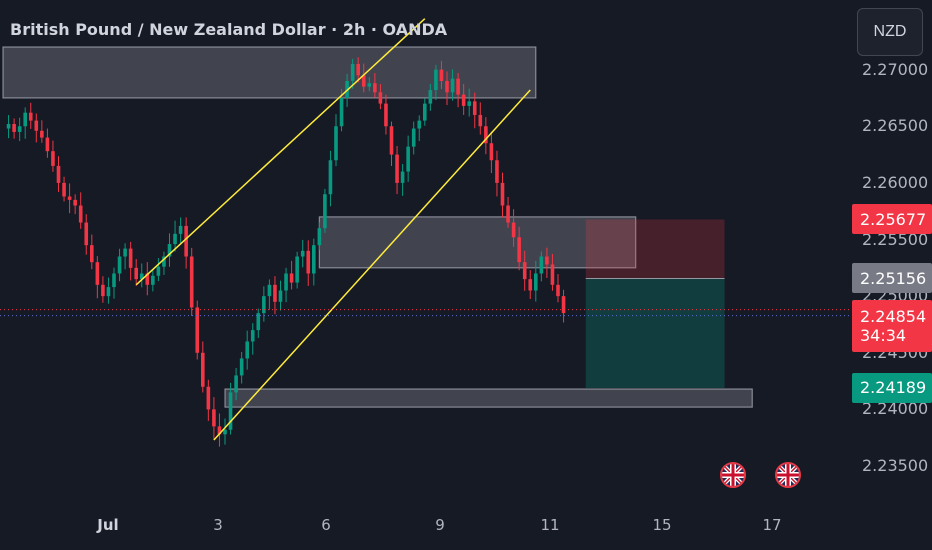 The image size is (932, 550). I want to click on time-tick-label: 9, so click(440, 525).